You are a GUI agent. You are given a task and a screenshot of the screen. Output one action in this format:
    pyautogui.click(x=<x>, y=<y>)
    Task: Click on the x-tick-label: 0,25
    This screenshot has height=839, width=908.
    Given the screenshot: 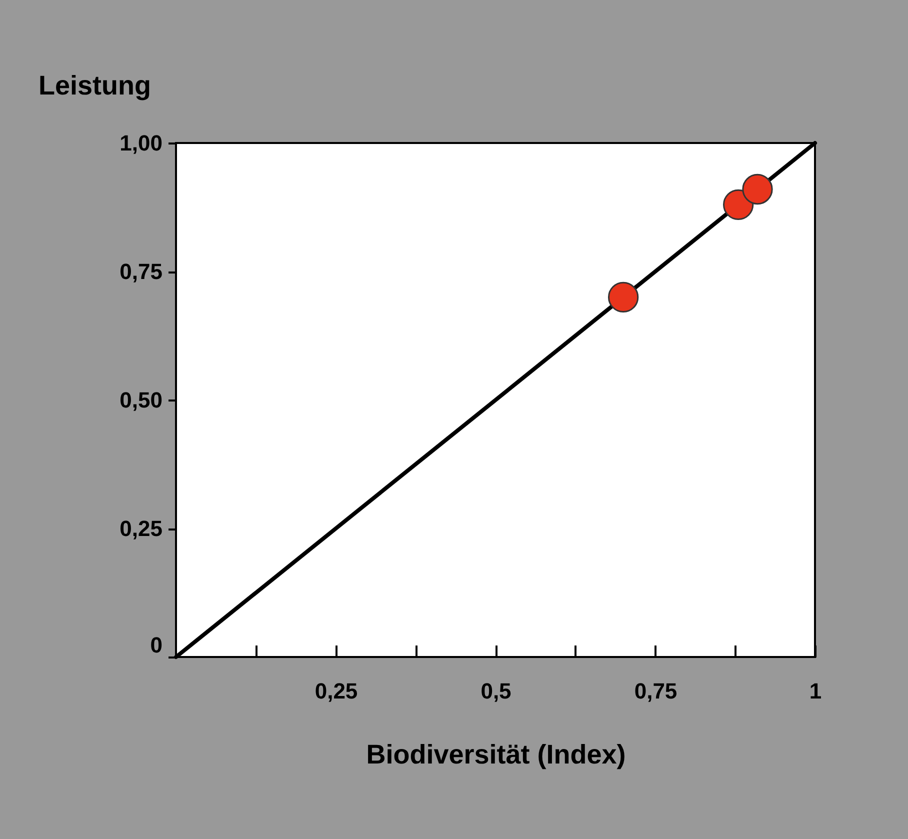 What is the action you would take?
    pyautogui.click(x=336, y=691)
    